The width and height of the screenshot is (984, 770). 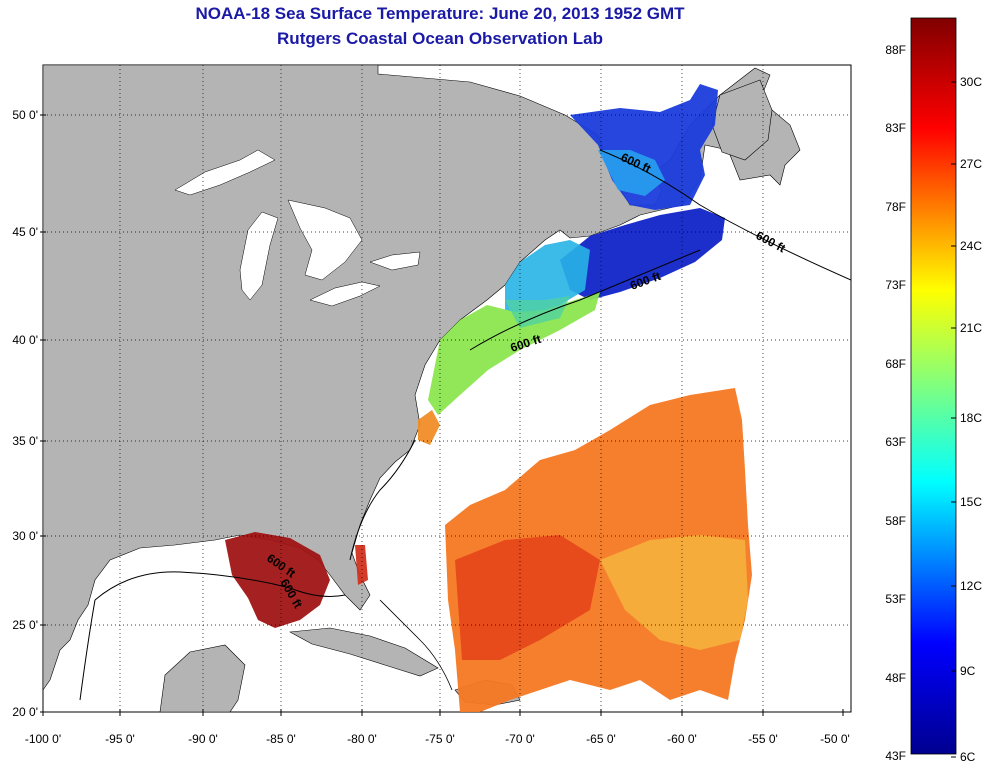 What do you see at coordinates (25, 441) in the screenshot?
I see `latitude-tick-label: 35 0'` at bounding box center [25, 441].